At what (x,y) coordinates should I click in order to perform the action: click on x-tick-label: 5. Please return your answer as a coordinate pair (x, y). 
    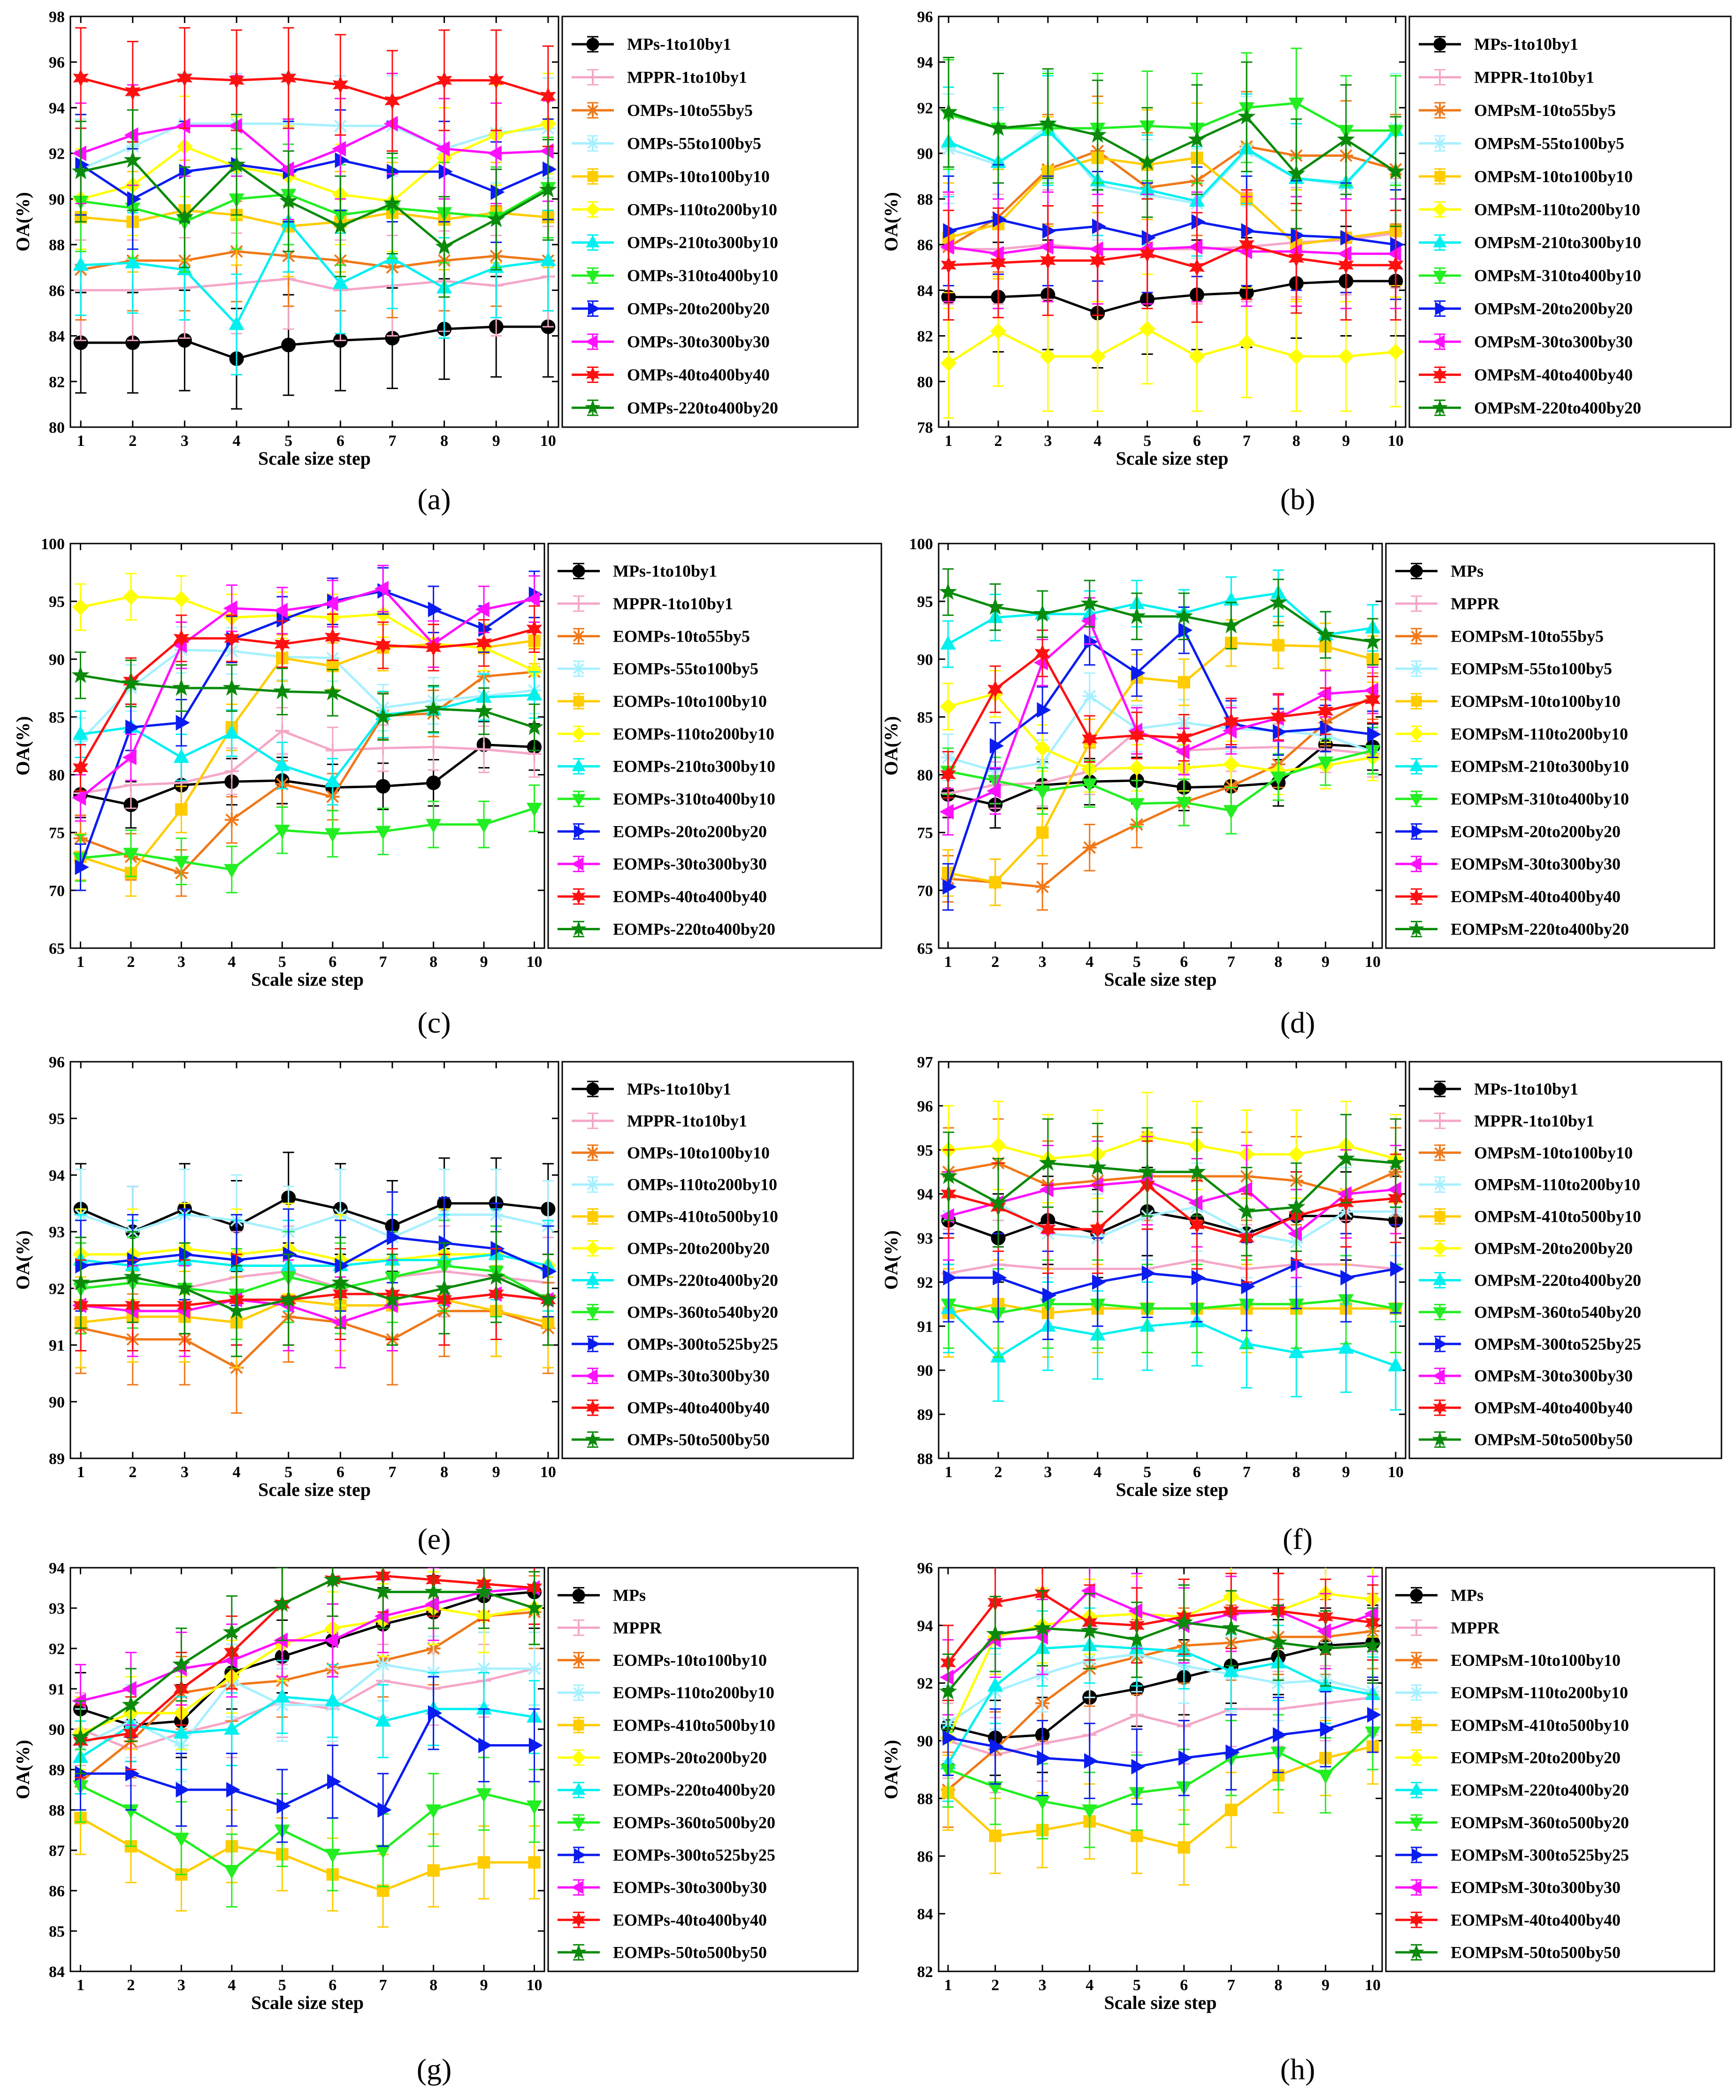
    Looking at the image, I should click on (288, 1473).